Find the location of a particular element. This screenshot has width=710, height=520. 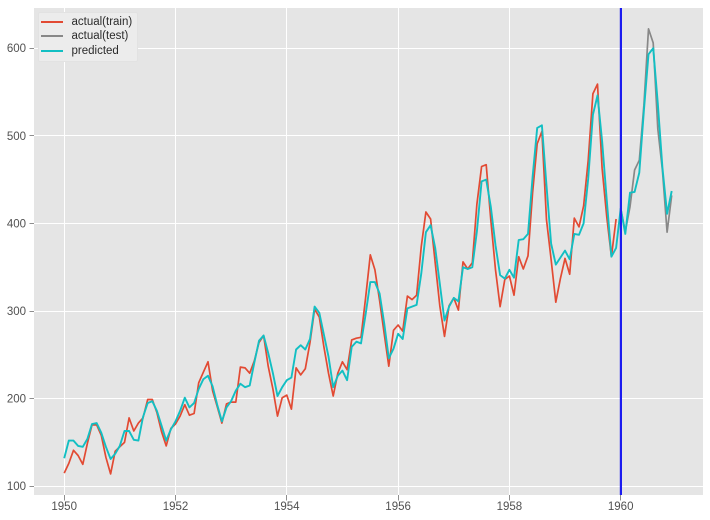

svg-text: 400 is located at coordinates (16, 224).